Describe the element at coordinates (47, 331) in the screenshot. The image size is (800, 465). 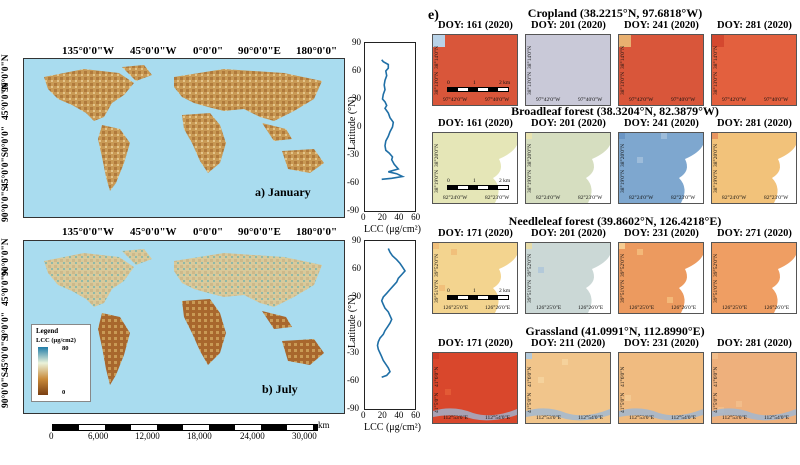
I see `legend-title: Legend` at that location.